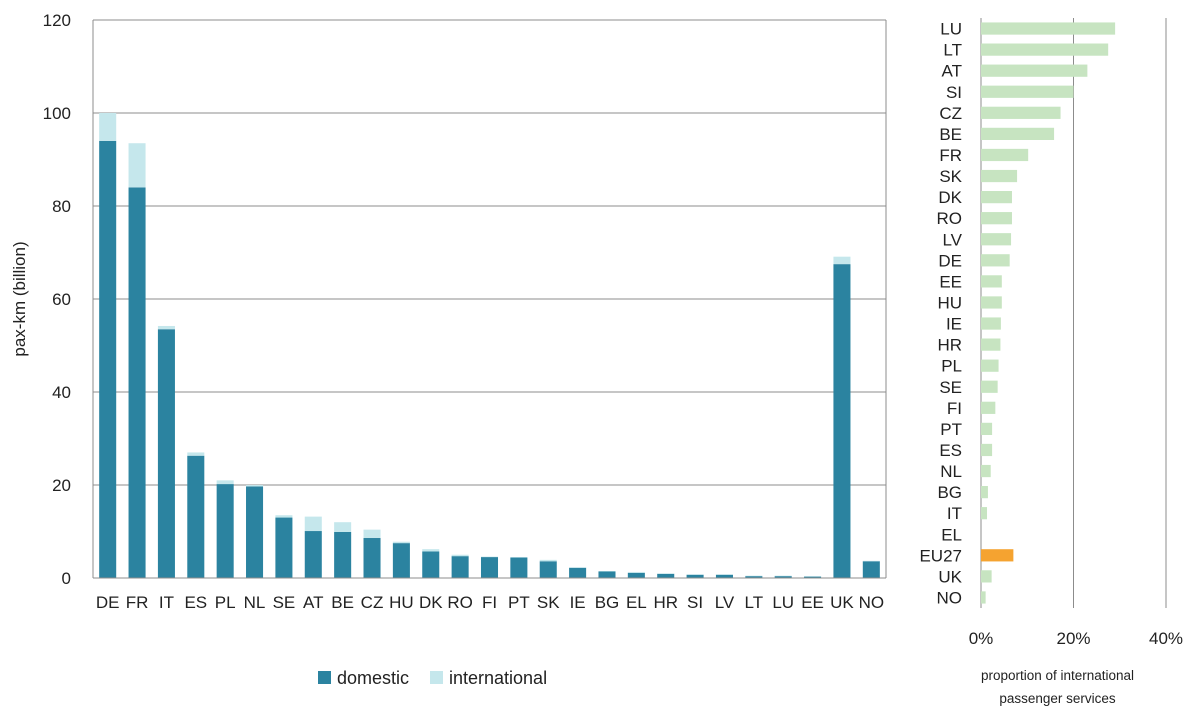 The image size is (1196, 711). What do you see at coordinates (1048, 28) in the screenshot?
I see `bar-lu` at bounding box center [1048, 28].